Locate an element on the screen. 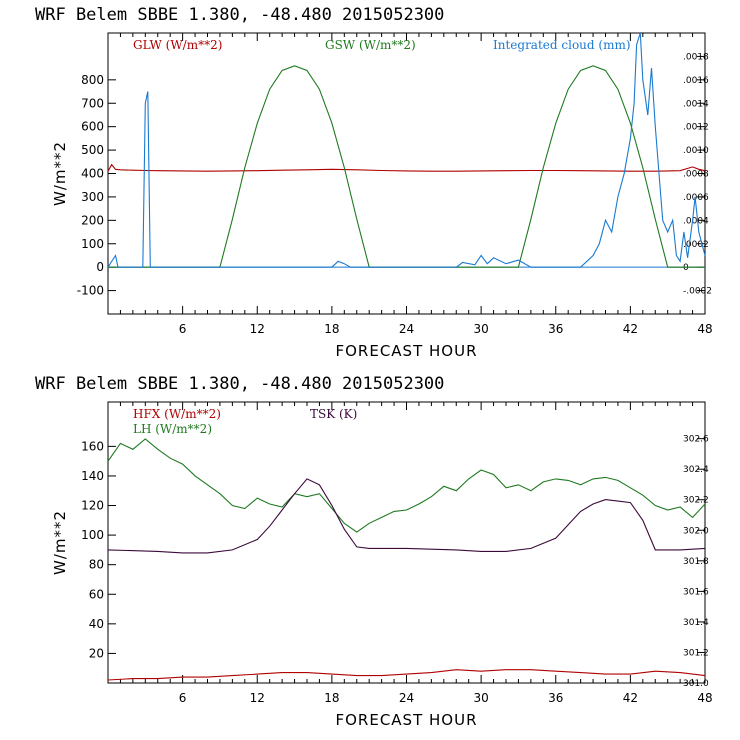 This screenshot has width=740, height=740. y2-tick-label: 301.6 is located at coordinates (696, 592).